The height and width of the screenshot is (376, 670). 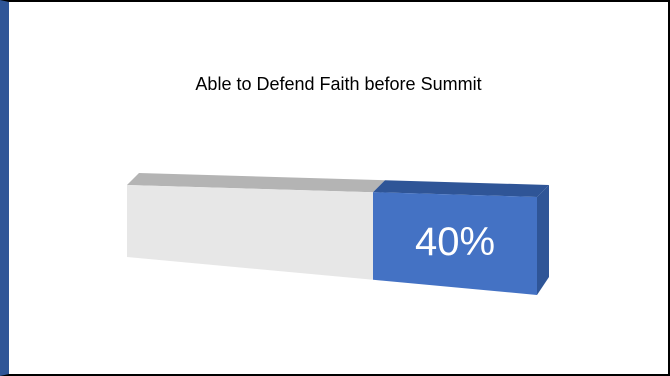 I want to click on bar-filled-front-face, so click(x=455, y=243).